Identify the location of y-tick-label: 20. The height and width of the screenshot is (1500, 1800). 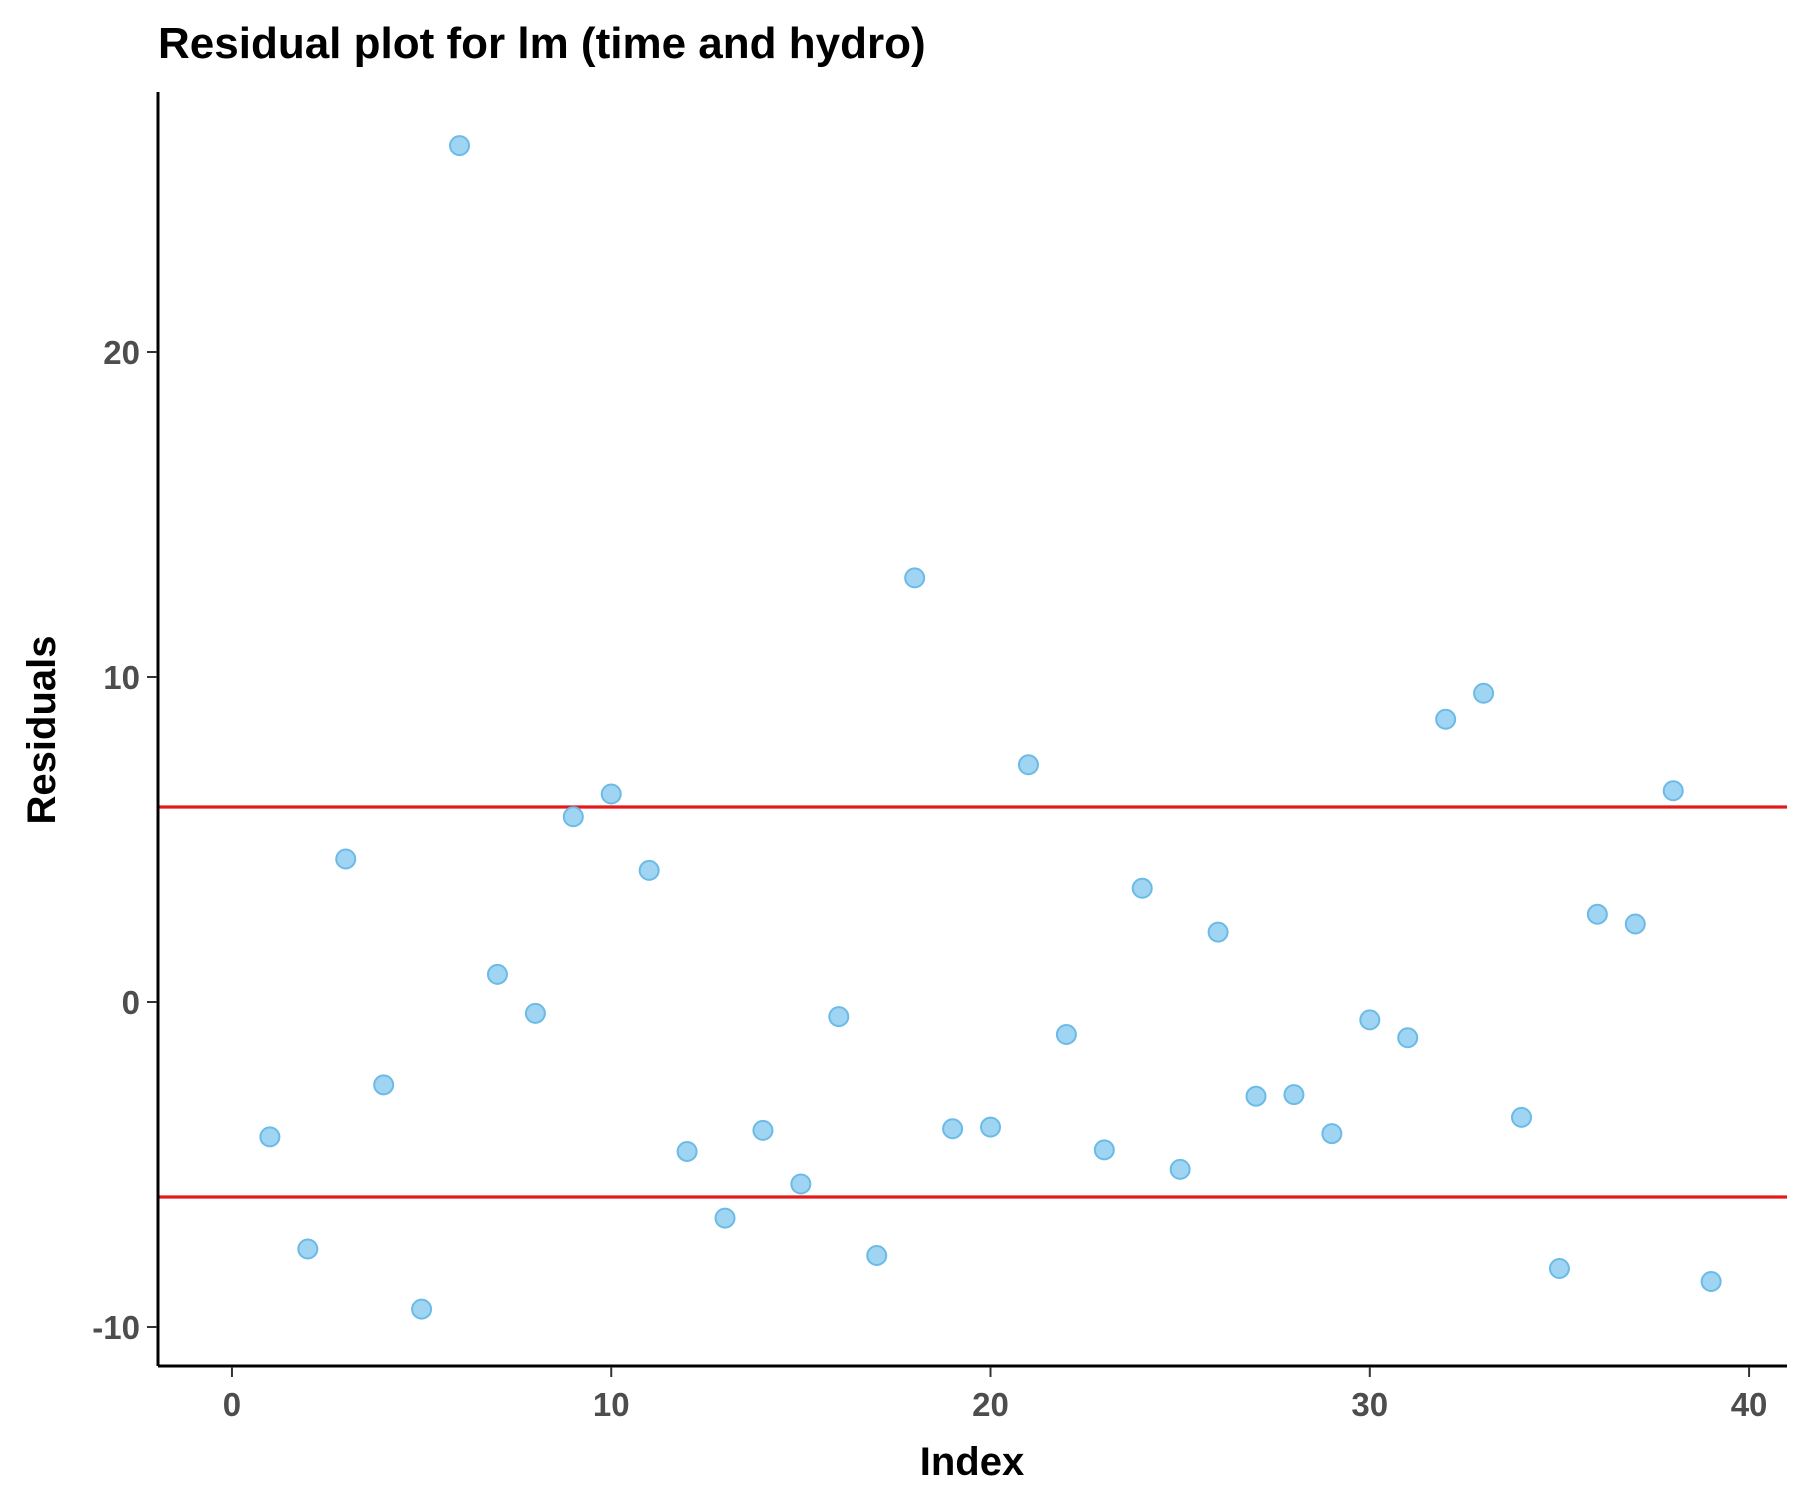
(121, 352).